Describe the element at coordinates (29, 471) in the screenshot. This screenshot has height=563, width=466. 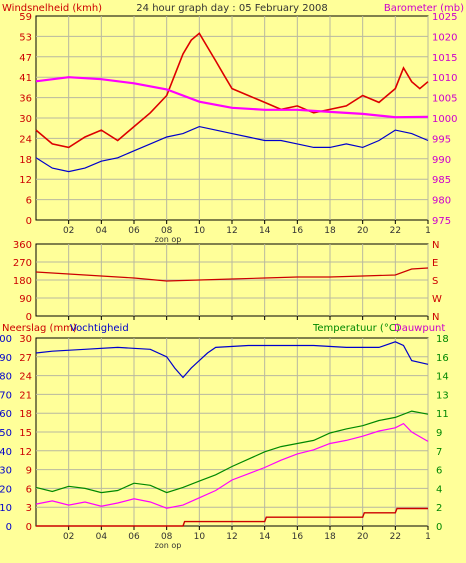
I see `rain-y-label: 9` at that location.